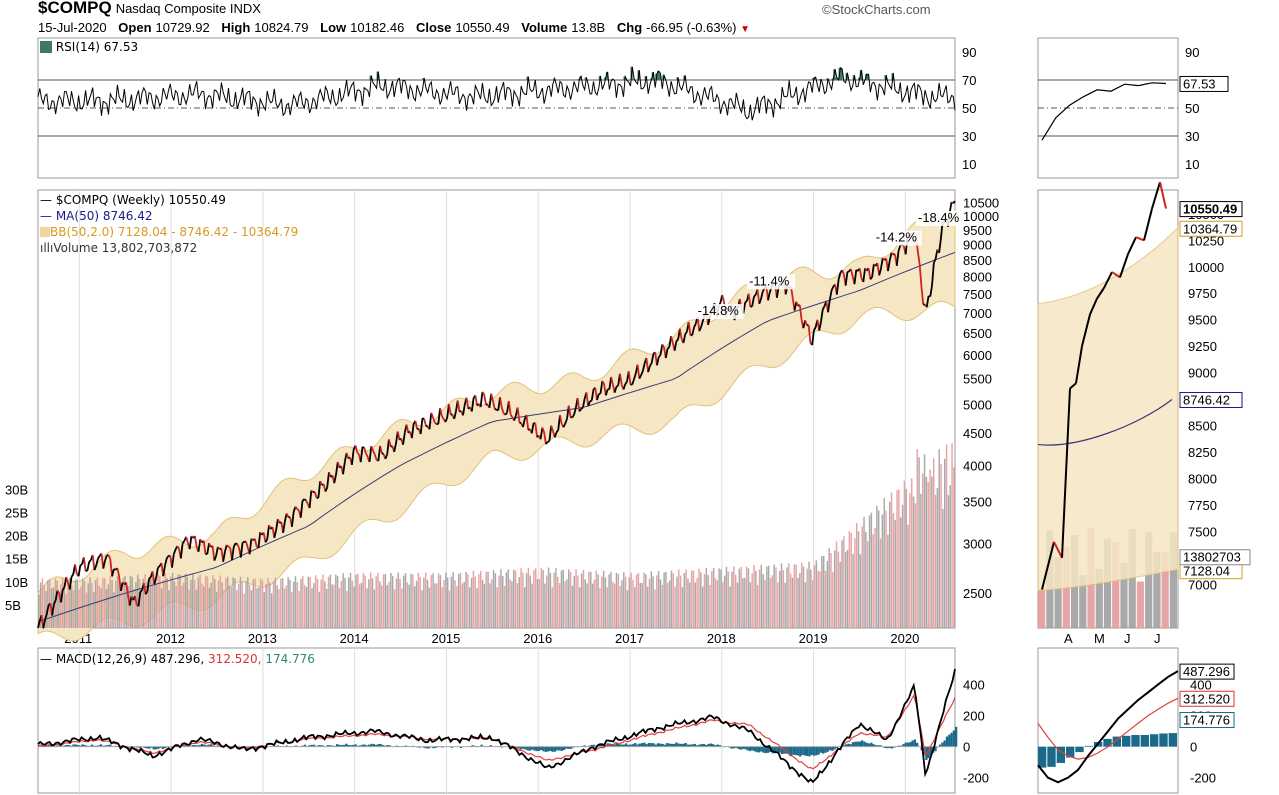 The width and height of the screenshot is (1279, 795). Describe the element at coordinates (939, 217) in the screenshot. I see `drawdown-label: -18.4%` at that location.